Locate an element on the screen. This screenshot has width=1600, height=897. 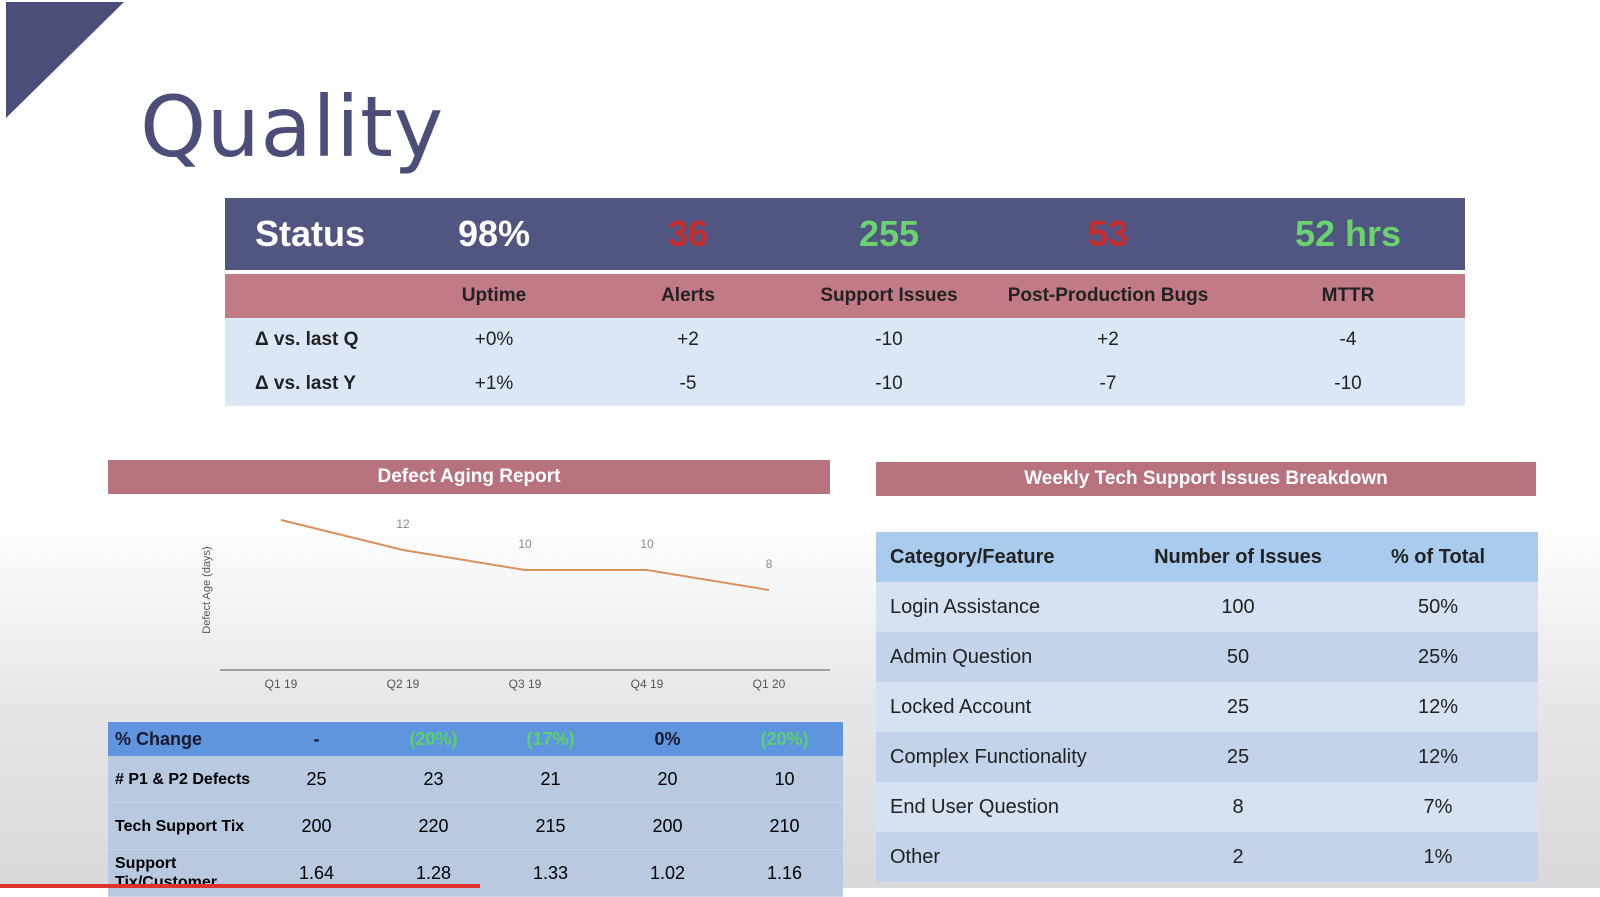
table-cell: 1.02 is located at coordinates (667, 872).